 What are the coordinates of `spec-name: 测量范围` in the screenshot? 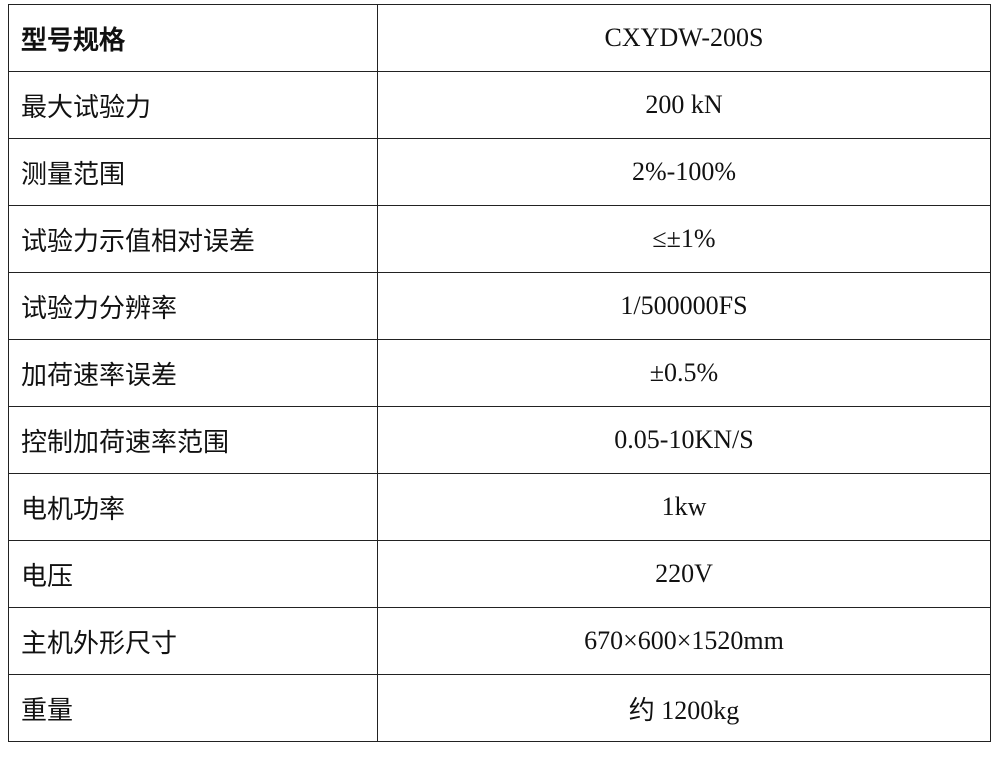 It's located at (193, 172).